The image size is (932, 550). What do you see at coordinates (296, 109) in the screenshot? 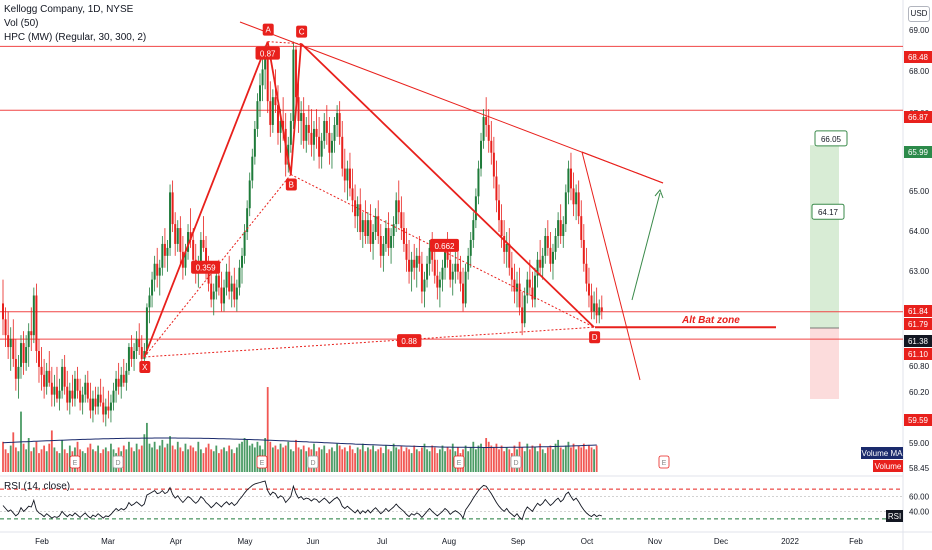
I see `pattern-leg-bc` at bounding box center [296, 109].